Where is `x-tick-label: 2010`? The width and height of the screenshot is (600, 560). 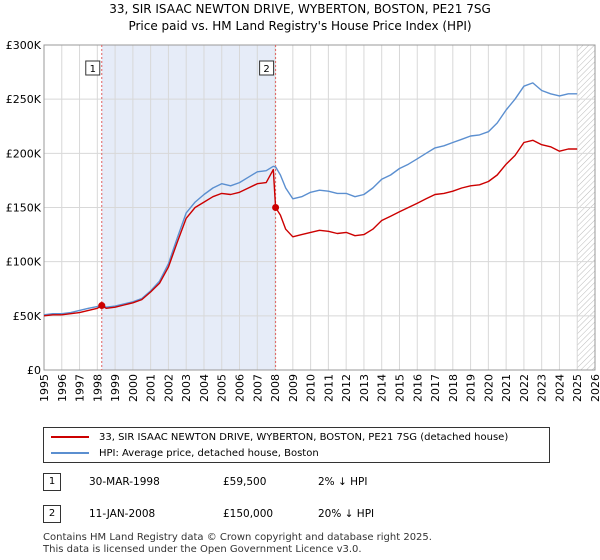 x-tick-label: 2010 is located at coordinates (311, 388).